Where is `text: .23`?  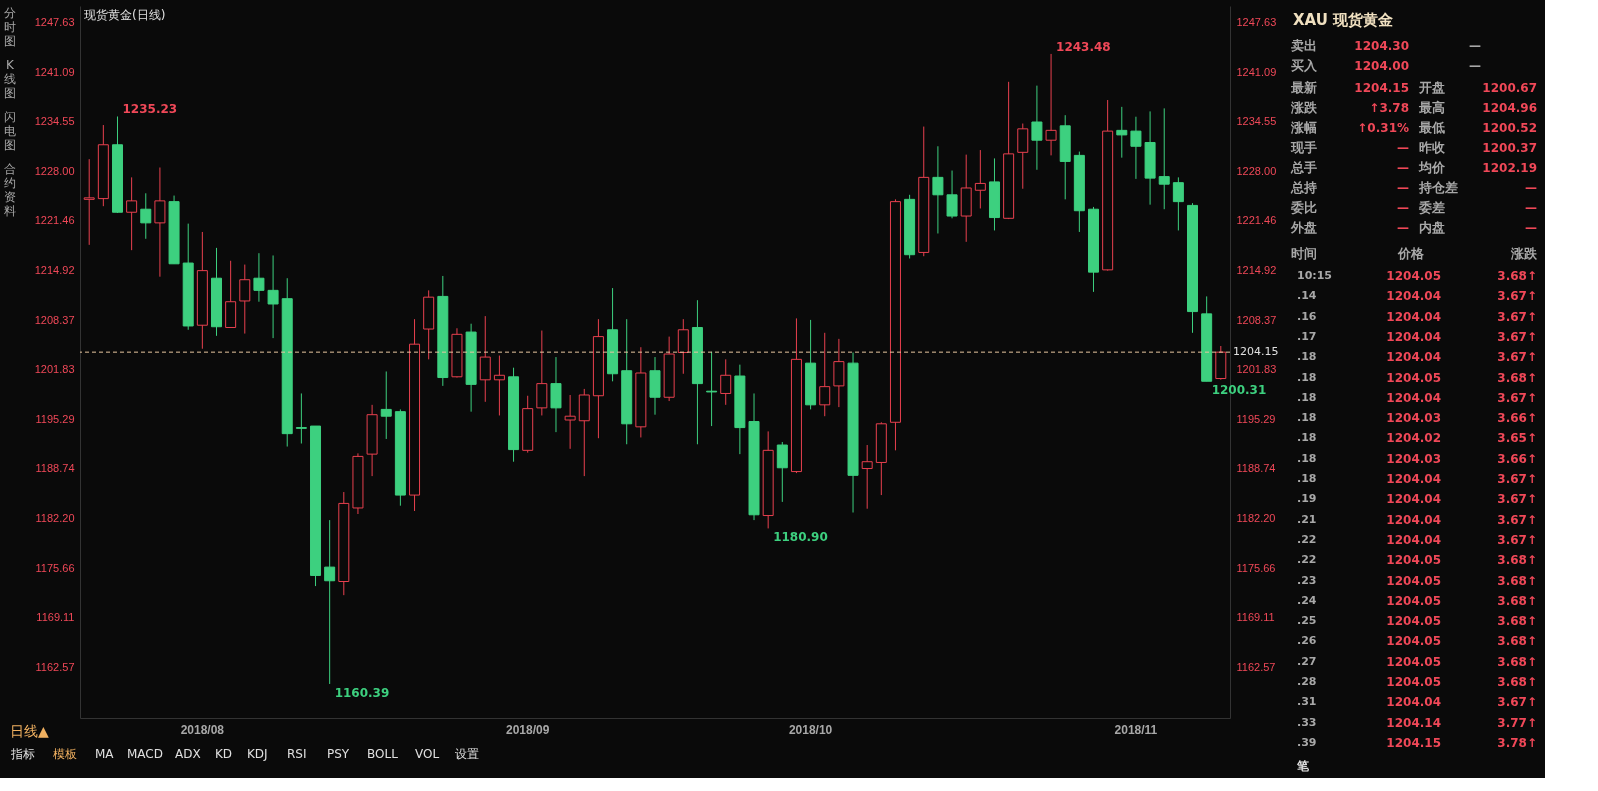 text: .23 is located at coordinates (1307, 580).